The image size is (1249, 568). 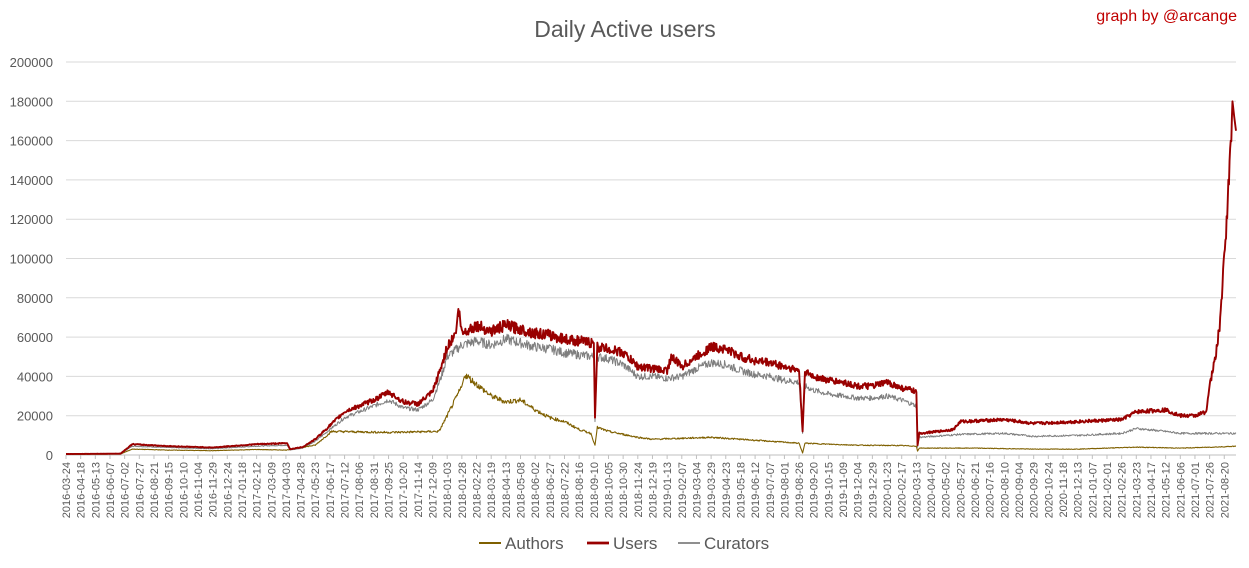 I want to click on x-tick-label: 2019-04-23, so click(x=727, y=490).